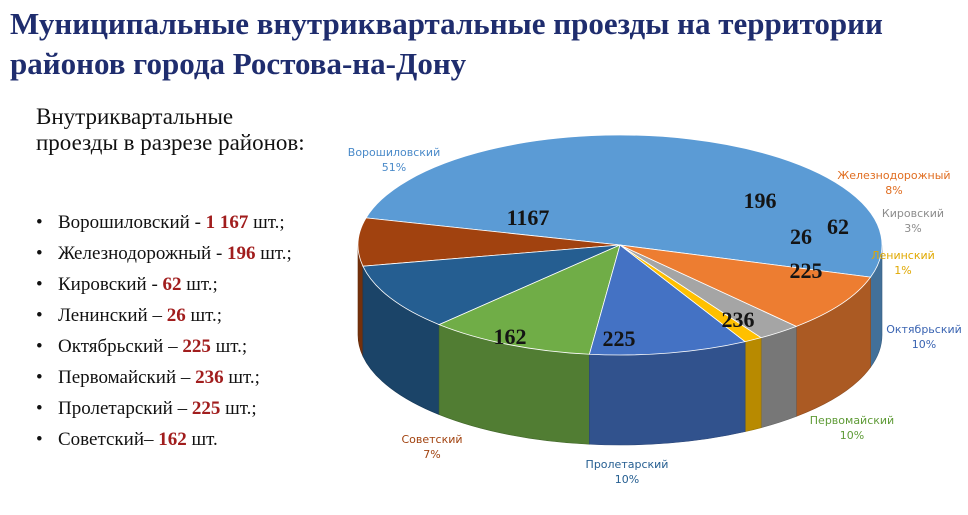 The width and height of the screenshot is (968, 515). What do you see at coordinates (101, 439) in the screenshot?
I see `district-name: Советский` at bounding box center [101, 439].